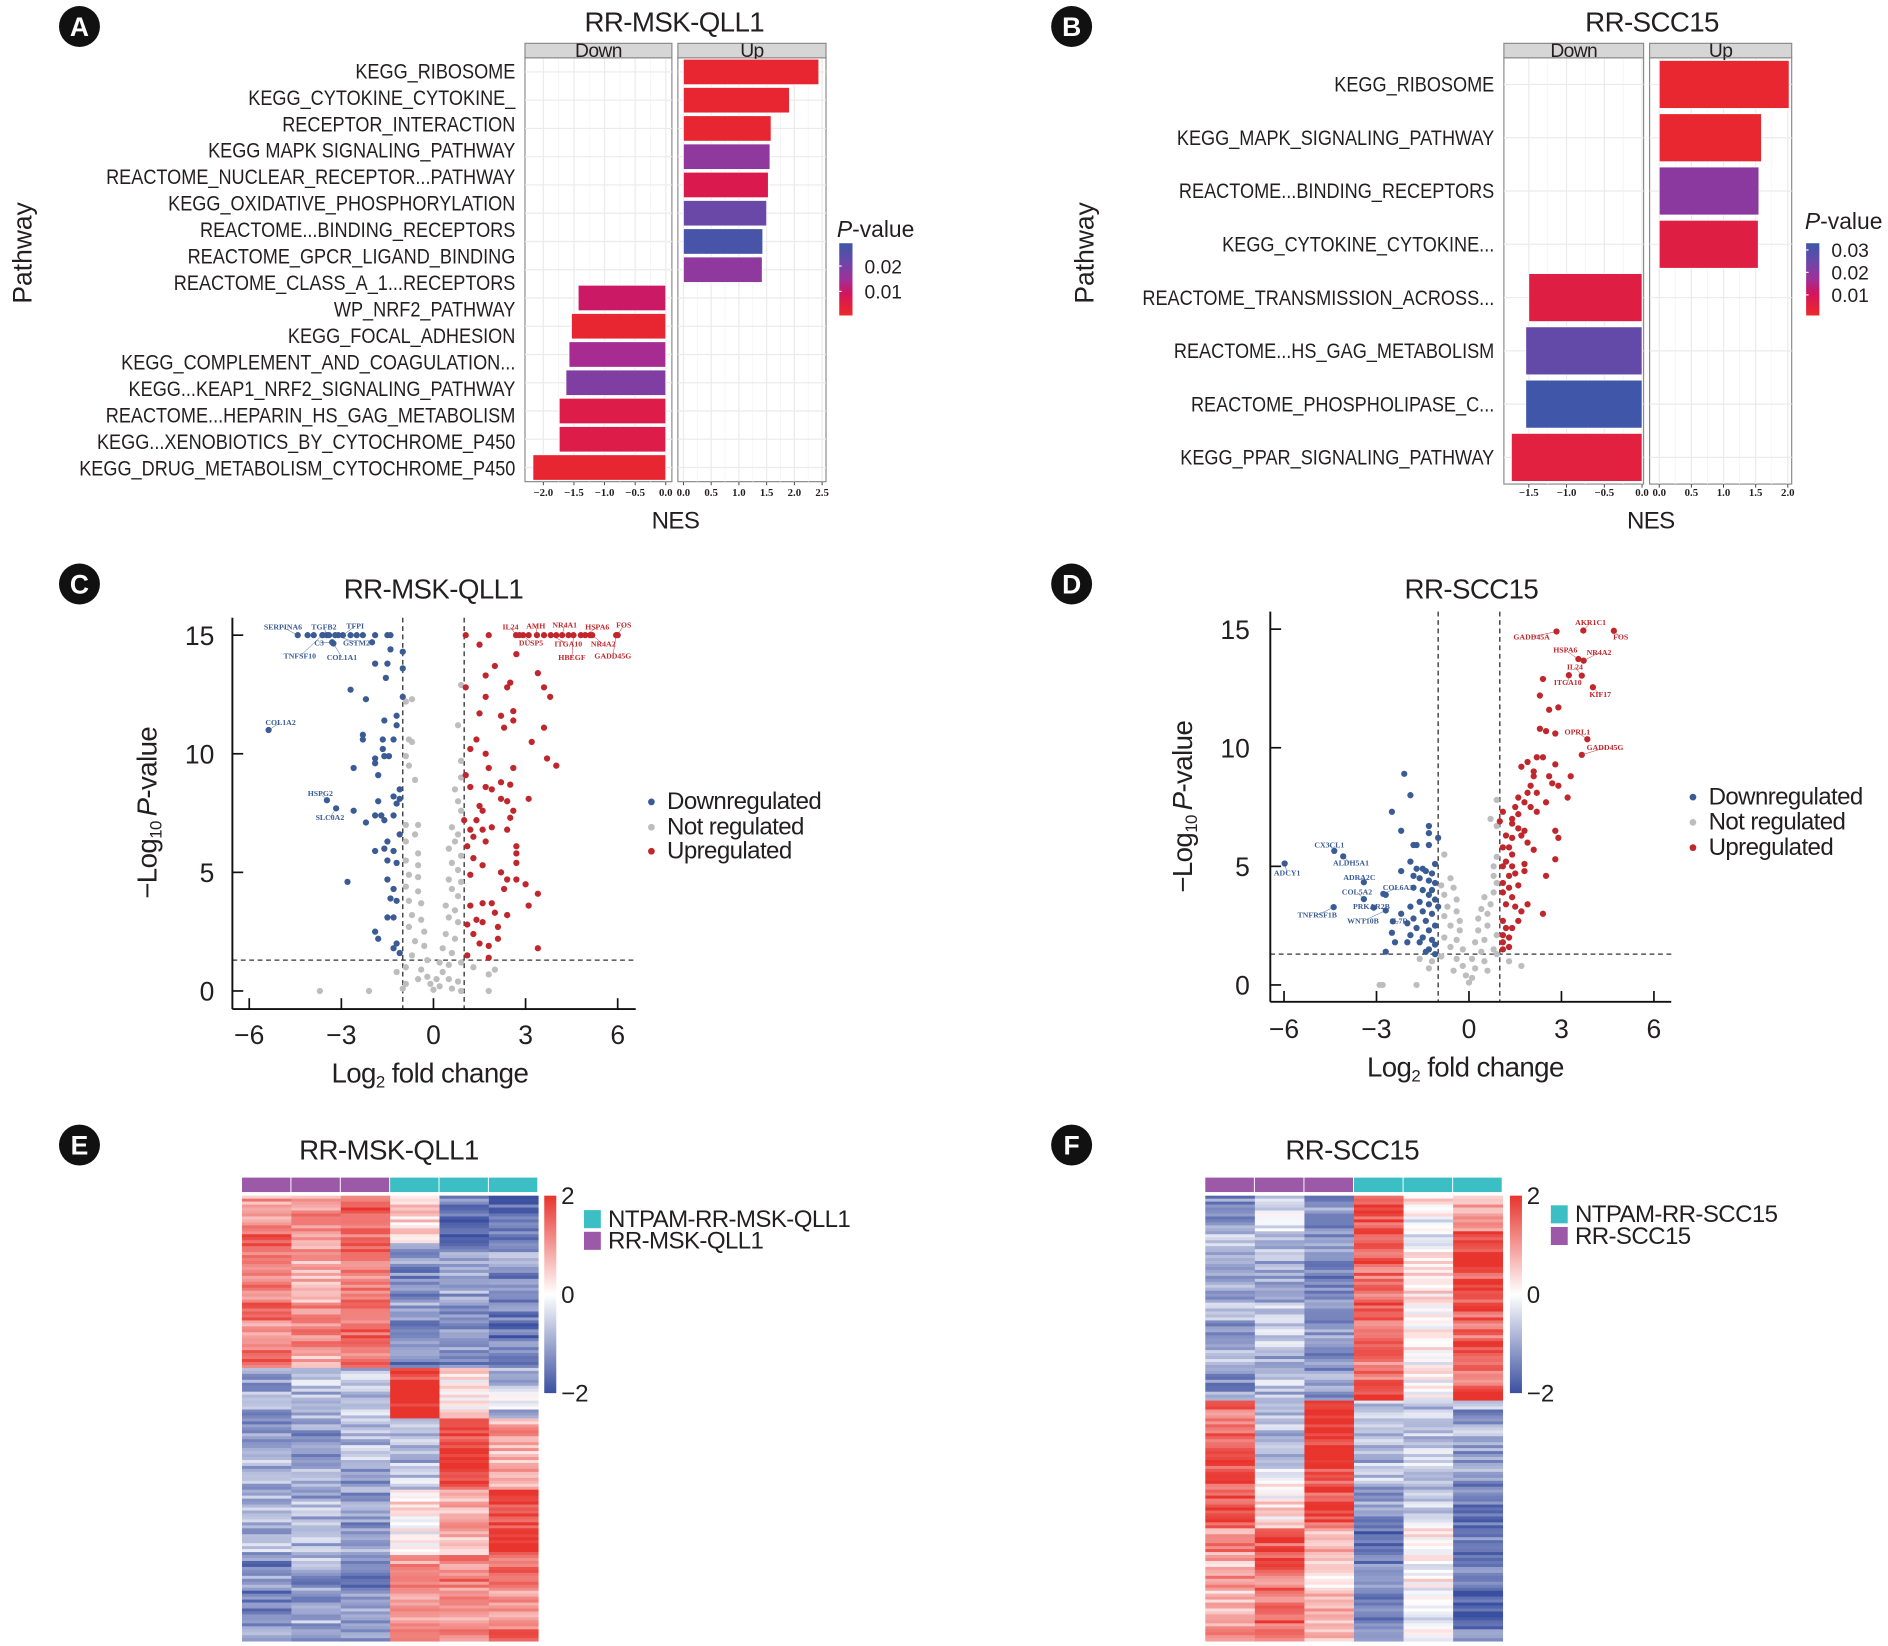  Describe the element at coordinates (1604, 493) in the screenshot. I see `x-tick-label: −0.5` at that location.